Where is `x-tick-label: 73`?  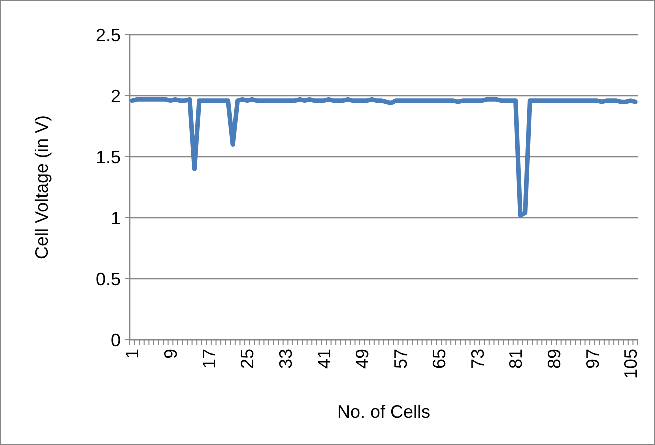
x-tick-label: 73 is located at coordinates (478, 359).